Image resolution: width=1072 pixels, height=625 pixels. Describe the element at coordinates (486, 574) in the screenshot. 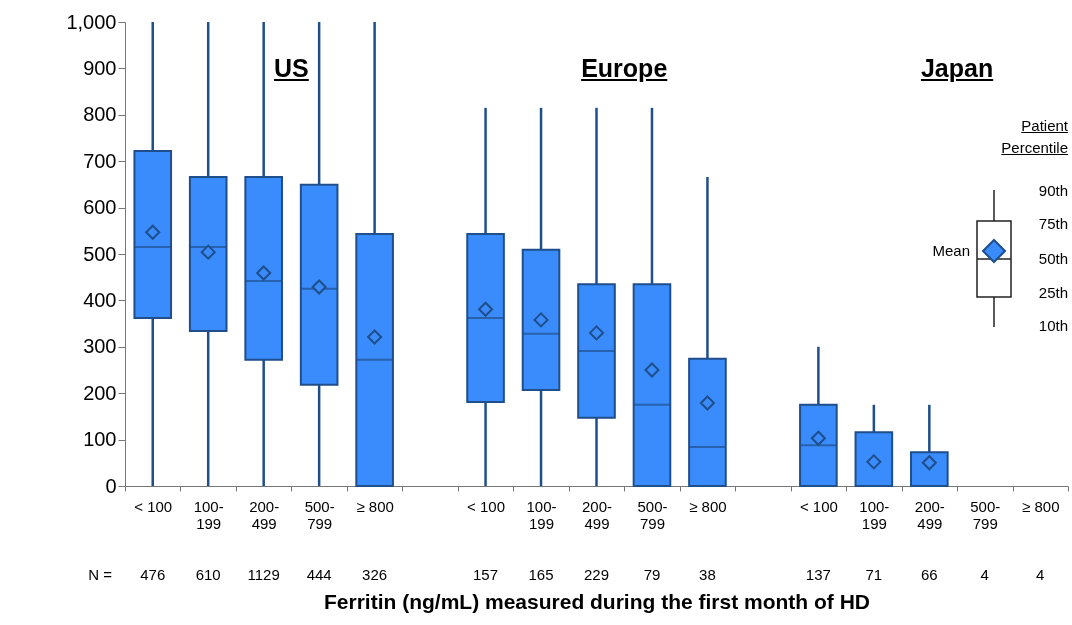

I see `text: 157` at that location.